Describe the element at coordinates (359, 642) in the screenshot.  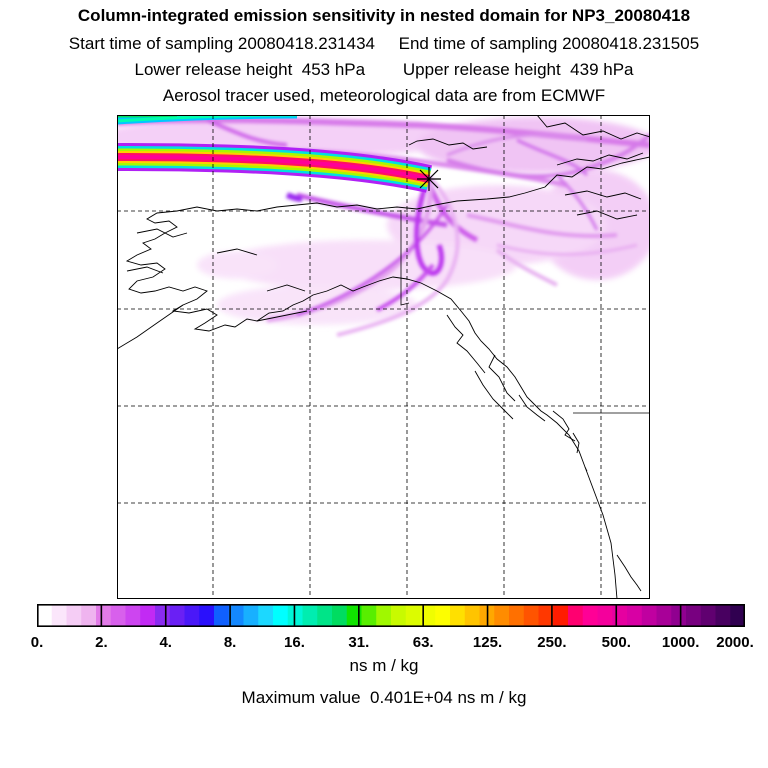
I see `colorbar-tick-label: 31.` at that location.